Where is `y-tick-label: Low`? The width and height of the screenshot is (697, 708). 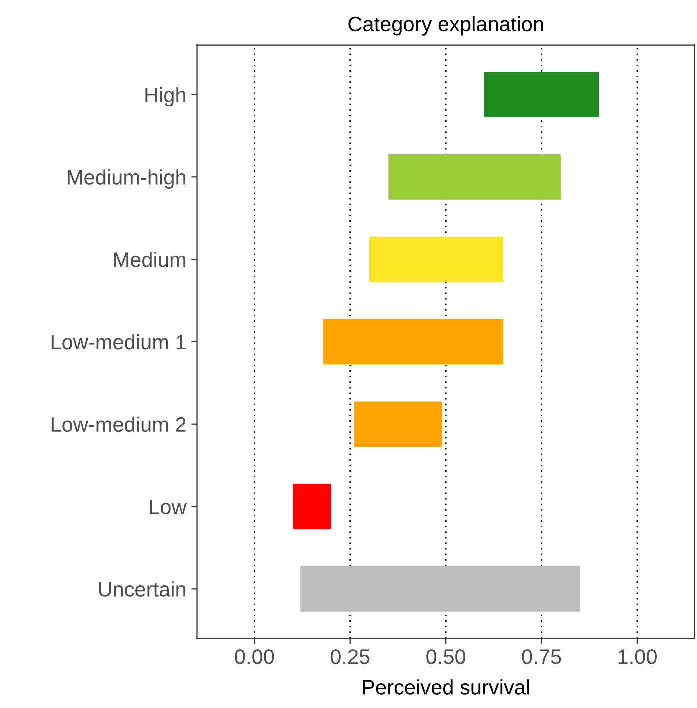
y-tick-label: Low is located at coordinates (168, 507).